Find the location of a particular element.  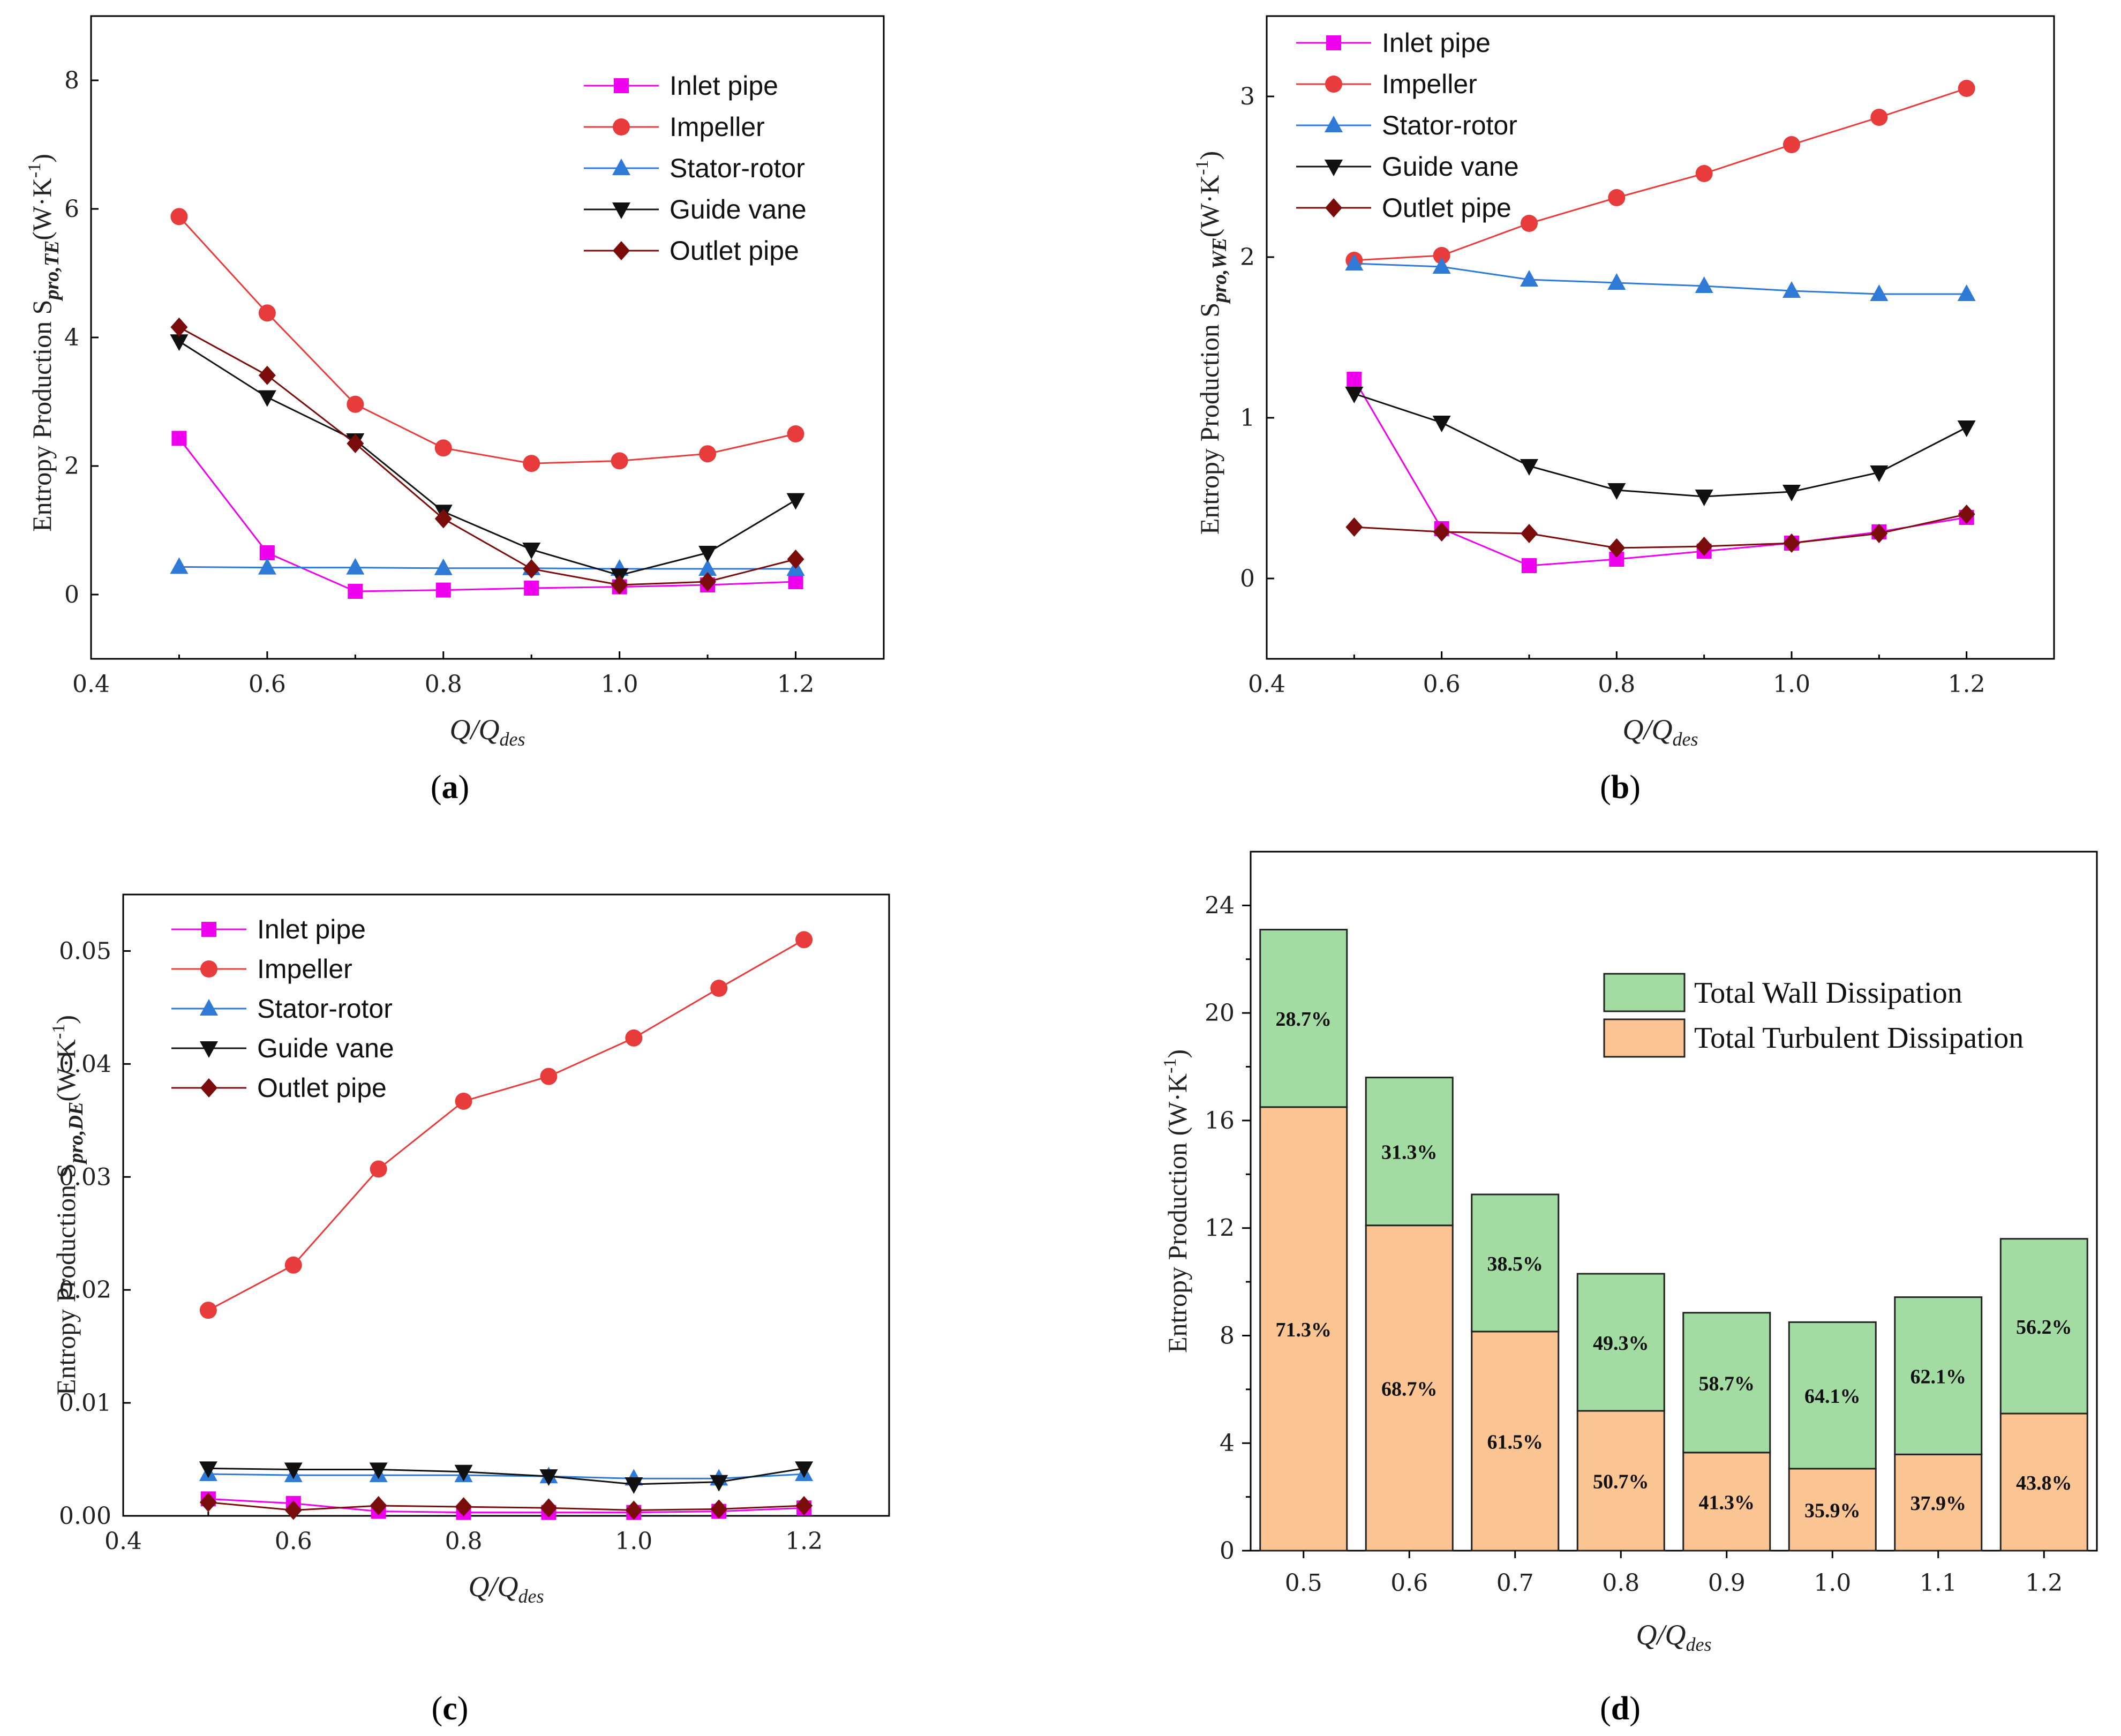

series-impeller is located at coordinates (487, 340).